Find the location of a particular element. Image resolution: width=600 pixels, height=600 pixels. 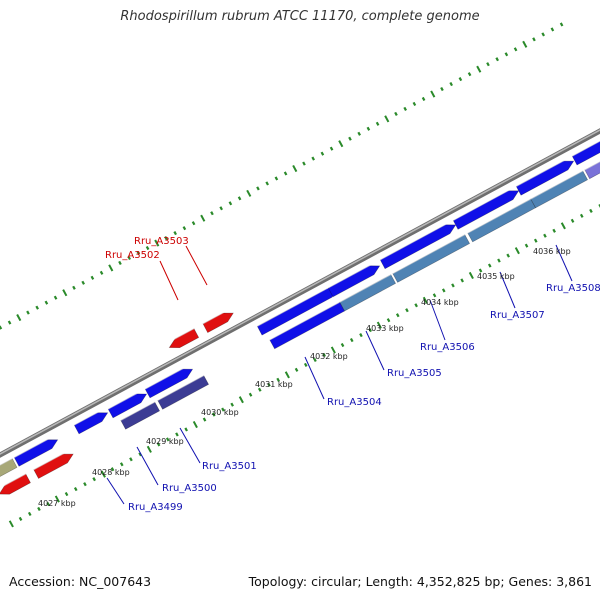

gene-Rru_A3502-bevel is located at coordinates (184, 334).